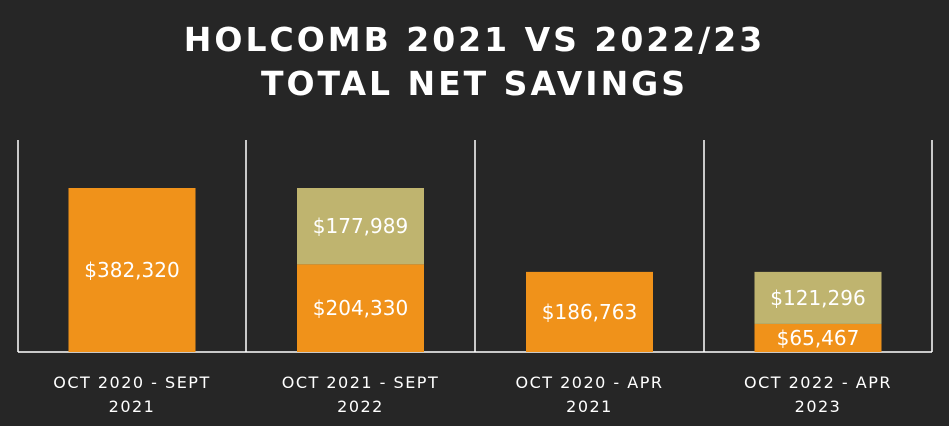  What do you see at coordinates (589, 406) in the screenshot?
I see `category-label-2-line-1: 2021` at bounding box center [589, 406].